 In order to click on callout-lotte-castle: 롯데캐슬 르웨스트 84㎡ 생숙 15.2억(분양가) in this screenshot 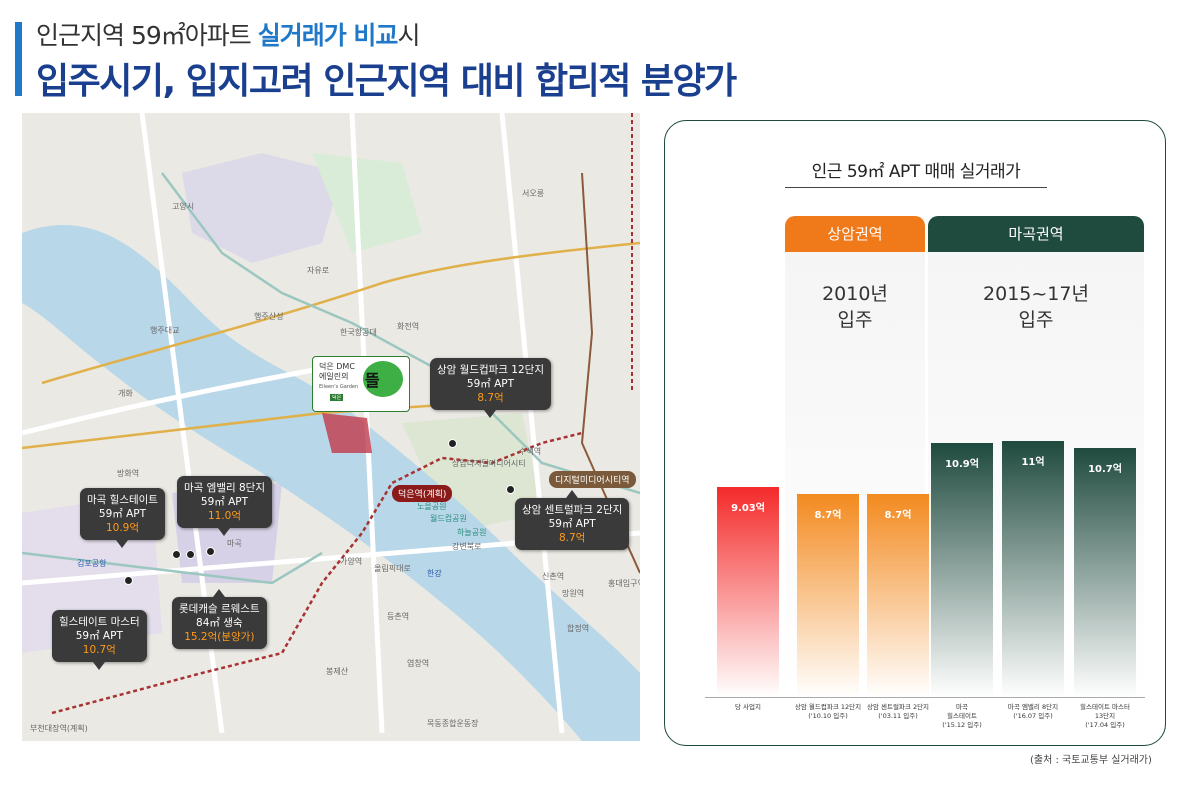, I will do `click(219, 619)`.